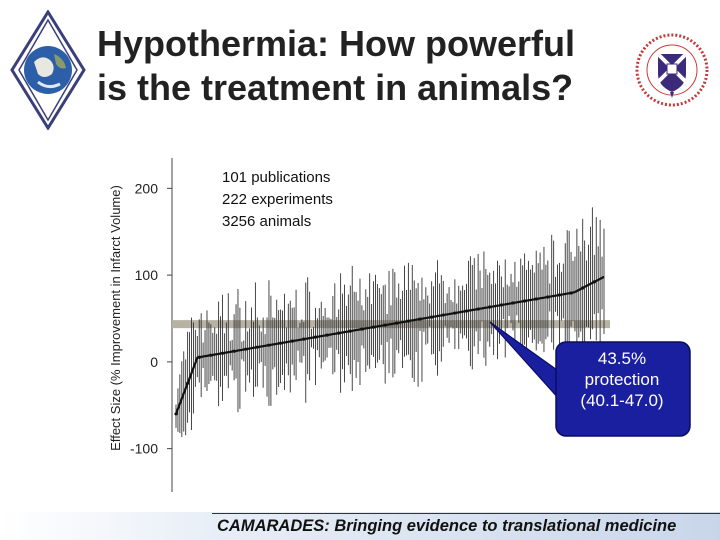  What do you see at coordinates (147, 188) in the screenshot?
I see `y-tick-label: 200` at bounding box center [147, 188].